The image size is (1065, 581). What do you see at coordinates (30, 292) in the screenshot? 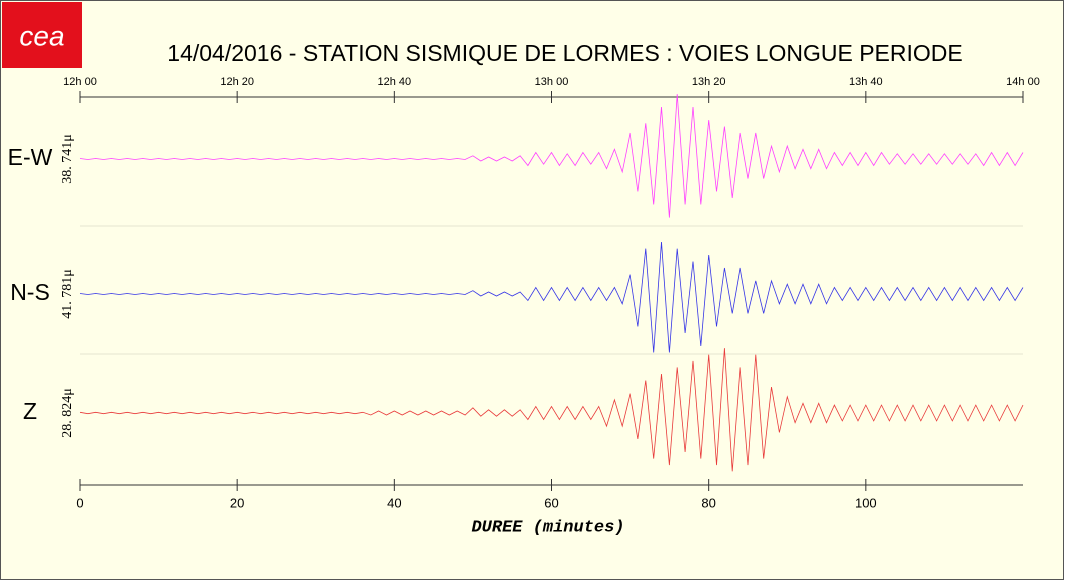
I see `trace-name: N-S` at bounding box center [30, 292].